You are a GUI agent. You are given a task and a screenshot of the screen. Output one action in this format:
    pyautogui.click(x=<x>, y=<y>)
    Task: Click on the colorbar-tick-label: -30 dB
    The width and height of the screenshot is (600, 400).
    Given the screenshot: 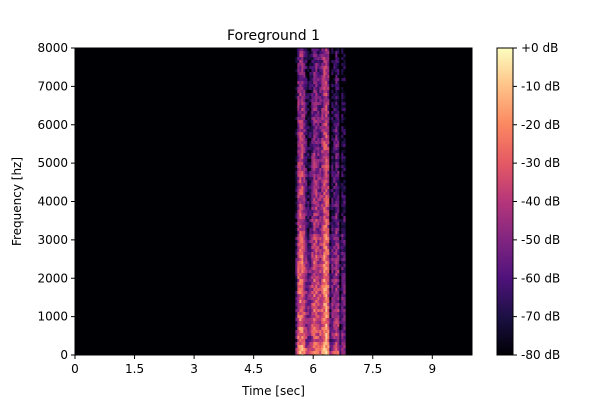 What is the action you would take?
    pyautogui.click(x=540, y=163)
    